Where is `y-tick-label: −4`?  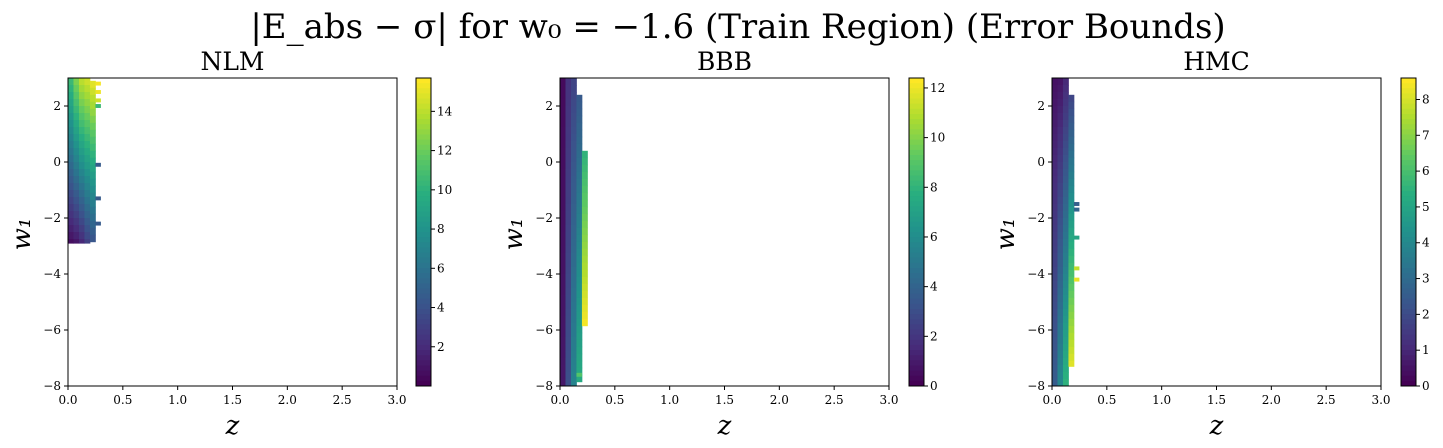
y-tick-label: −4 is located at coordinates (544, 274).